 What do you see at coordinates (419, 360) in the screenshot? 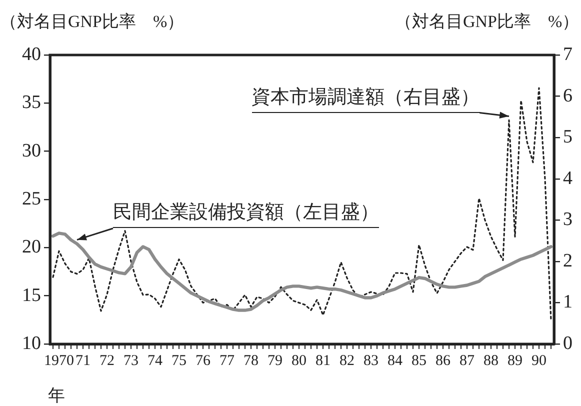
I see `x-tick-label: 85` at bounding box center [419, 360].